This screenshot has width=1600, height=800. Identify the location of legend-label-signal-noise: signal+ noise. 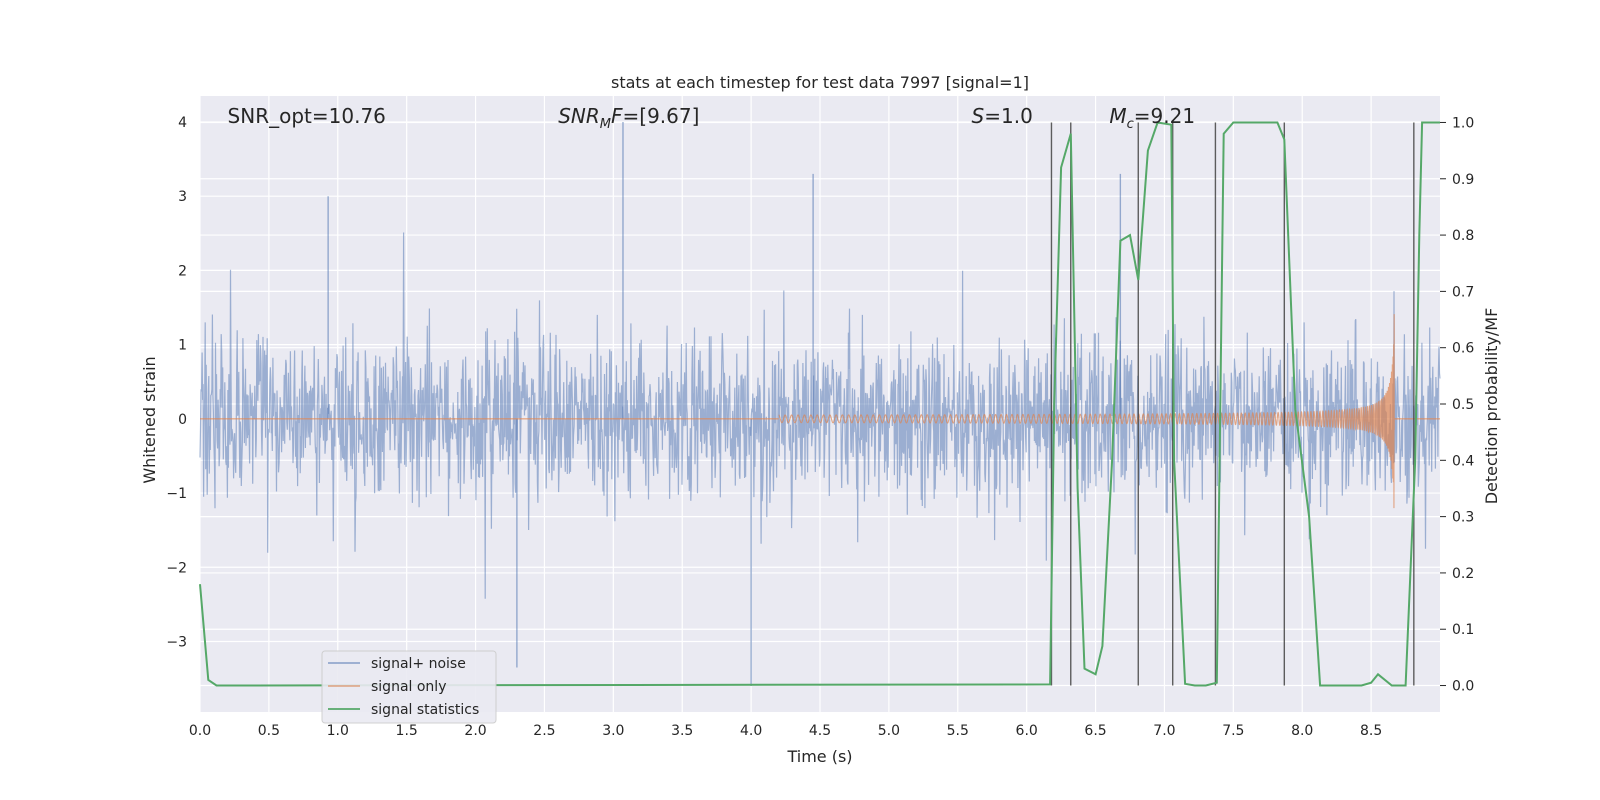
(418, 664).